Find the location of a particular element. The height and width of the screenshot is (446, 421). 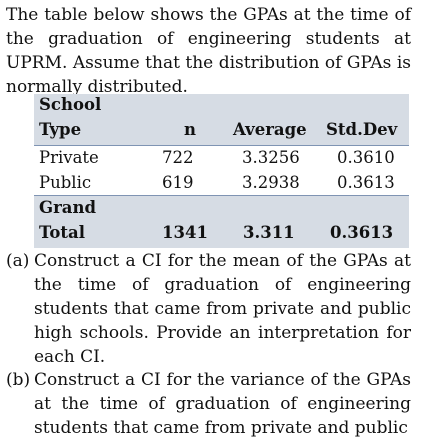

table-header-band is located at coordinates (221, 120).